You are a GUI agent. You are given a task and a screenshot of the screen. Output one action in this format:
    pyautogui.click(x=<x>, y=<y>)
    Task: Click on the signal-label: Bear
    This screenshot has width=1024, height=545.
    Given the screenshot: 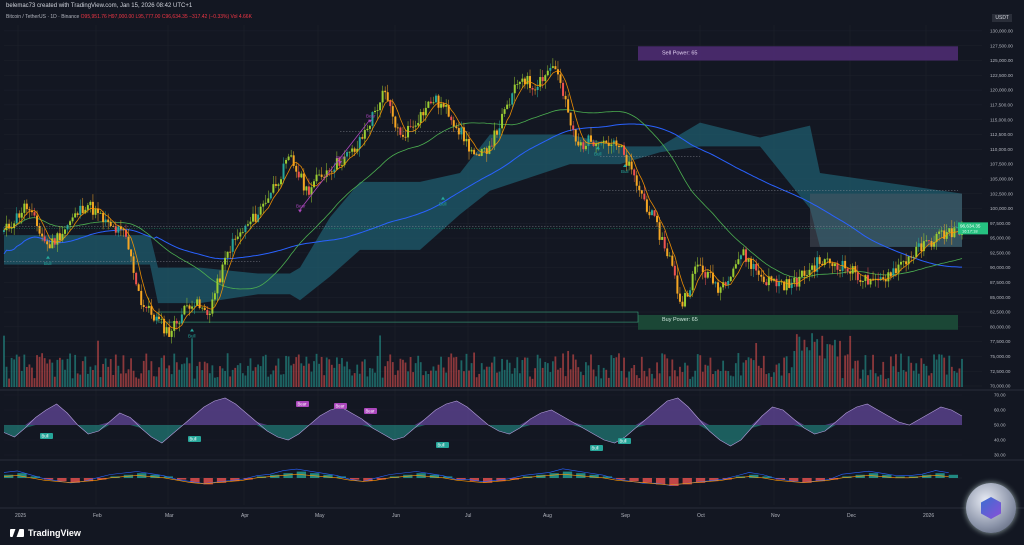 What is the action you would take?
    pyautogui.click(x=341, y=157)
    